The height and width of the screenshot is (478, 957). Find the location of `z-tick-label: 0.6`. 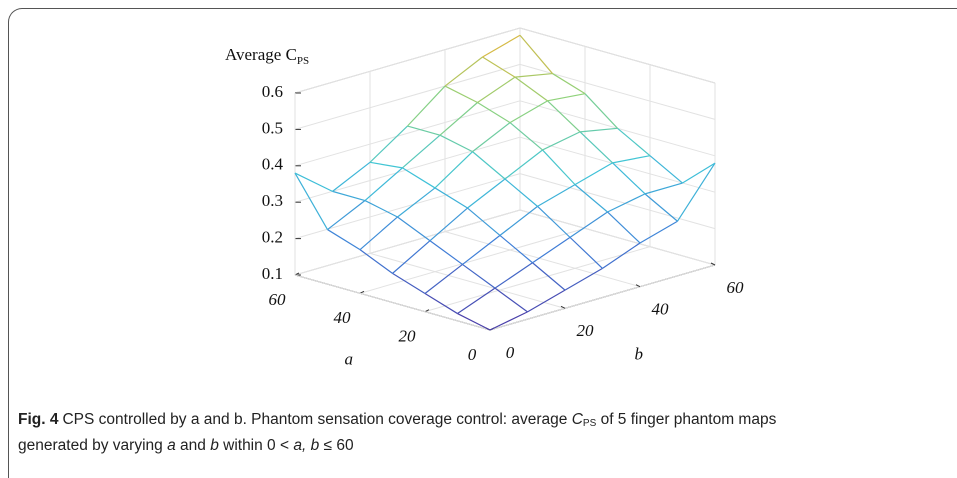

z-tick-label: 0.6 is located at coordinates (272, 91).